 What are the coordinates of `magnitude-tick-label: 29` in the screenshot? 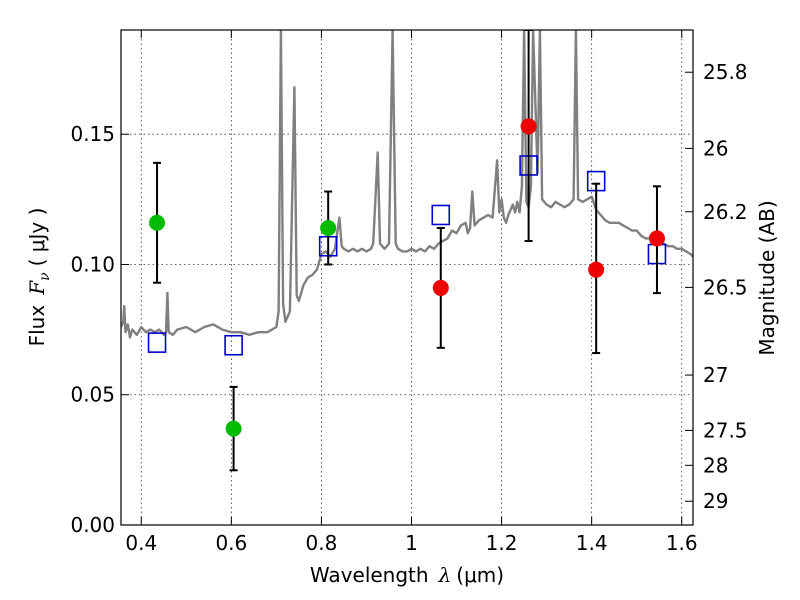 It's located at (715, 501).